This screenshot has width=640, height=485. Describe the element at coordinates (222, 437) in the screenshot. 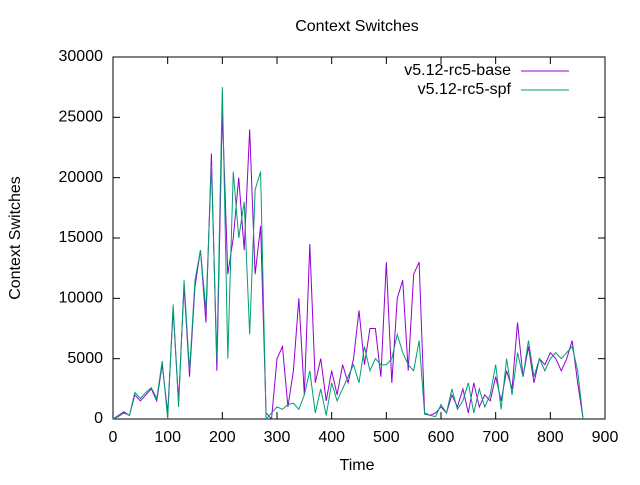

I see `x-tick-label: 200` at that location.